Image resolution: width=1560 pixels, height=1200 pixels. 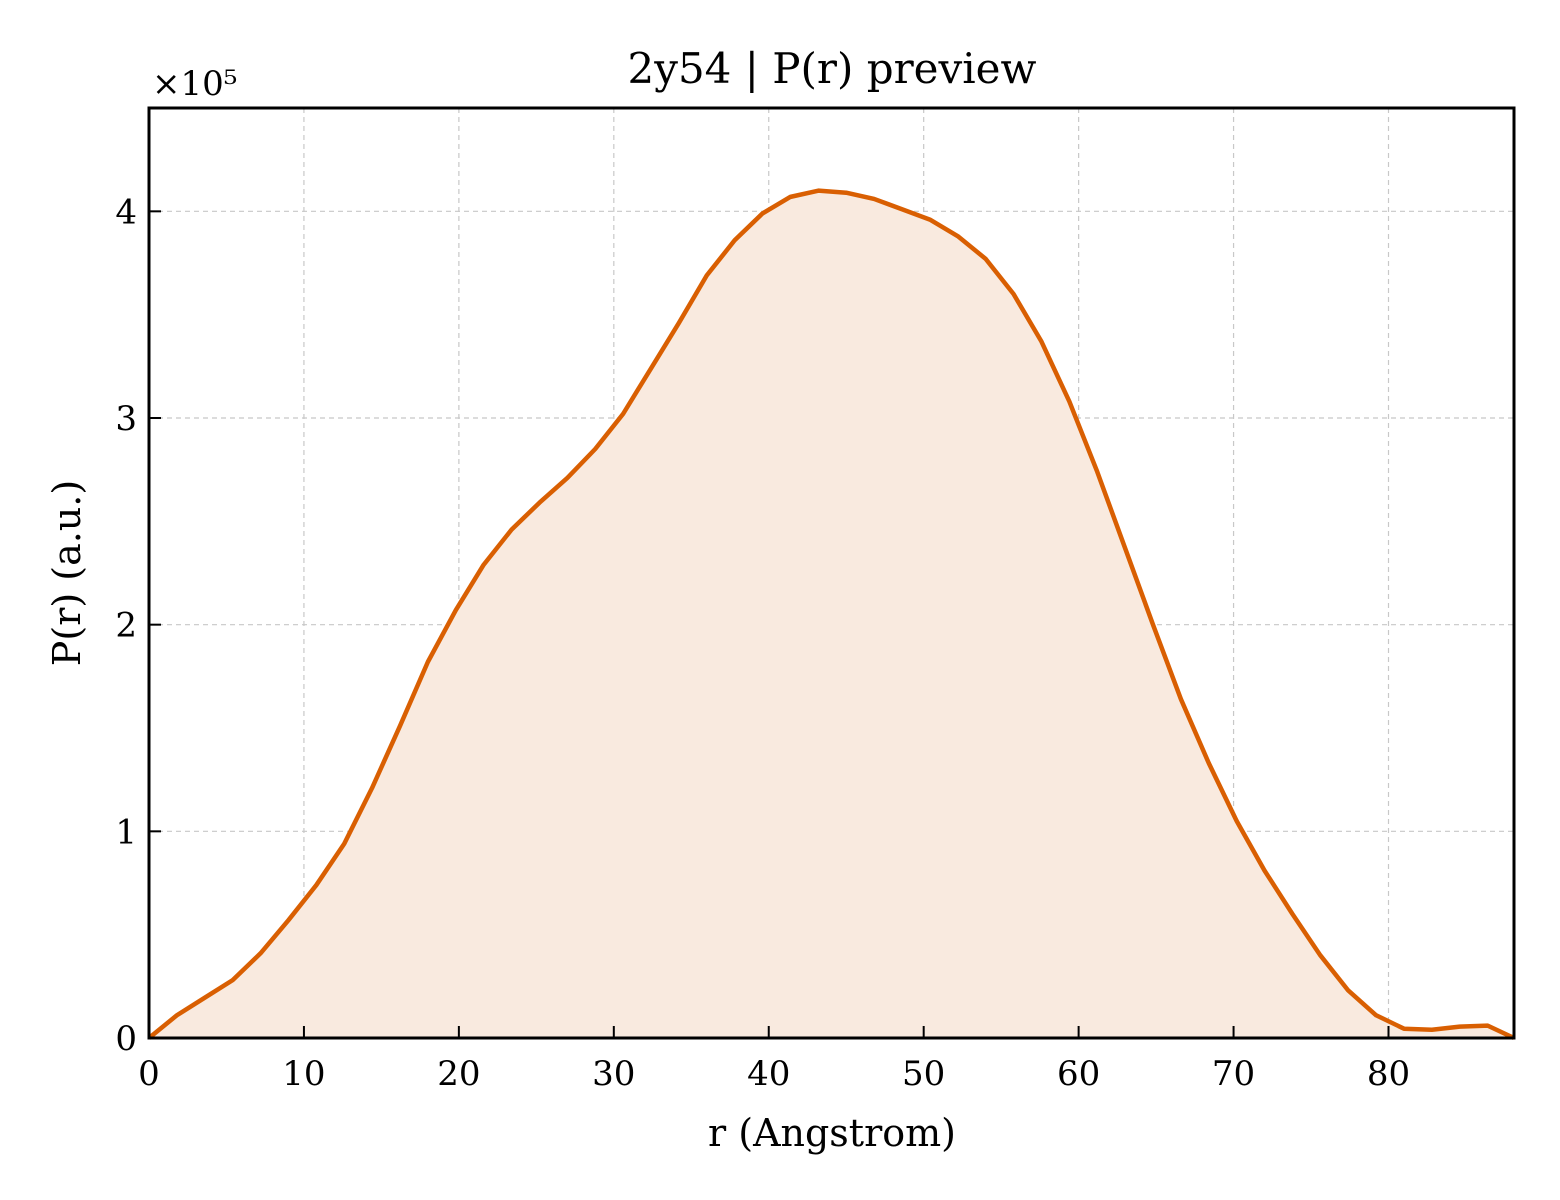 I want to click on y-tick-label: 4, so click(x=126, y=212).